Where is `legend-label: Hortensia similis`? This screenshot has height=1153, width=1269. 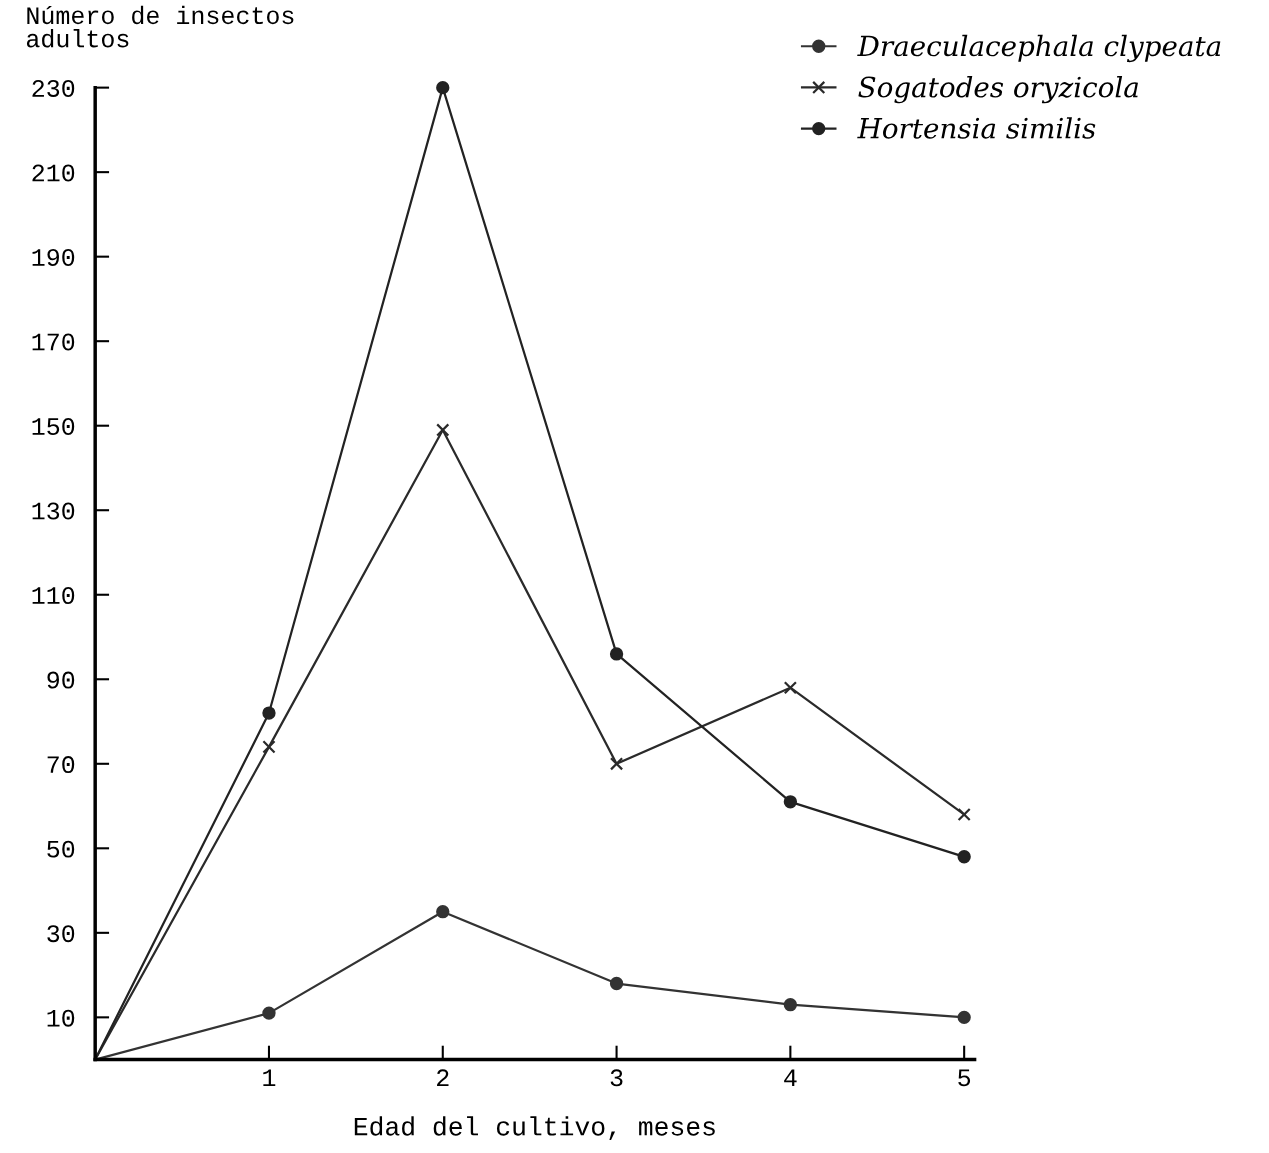
legend-label: Hortensia similis is located at coordinates (976, 128).